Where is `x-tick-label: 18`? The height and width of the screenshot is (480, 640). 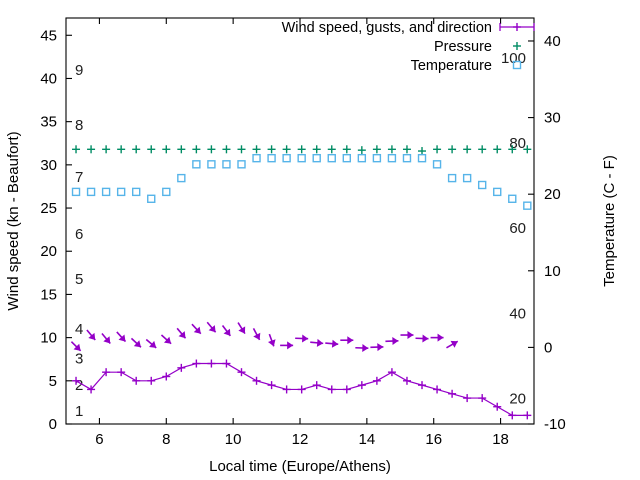
x-tick-label: 18 is located at coordinates (500, 439).